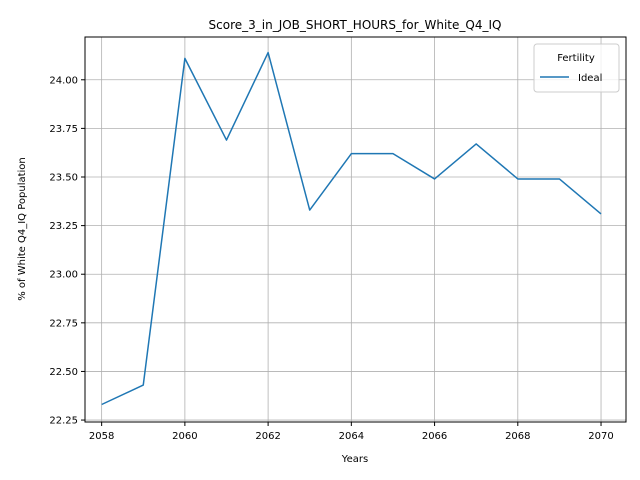 The width and height of the screenshot is (640, 480). I want to click on y-tick-label: 23.00, so click(63, 275).